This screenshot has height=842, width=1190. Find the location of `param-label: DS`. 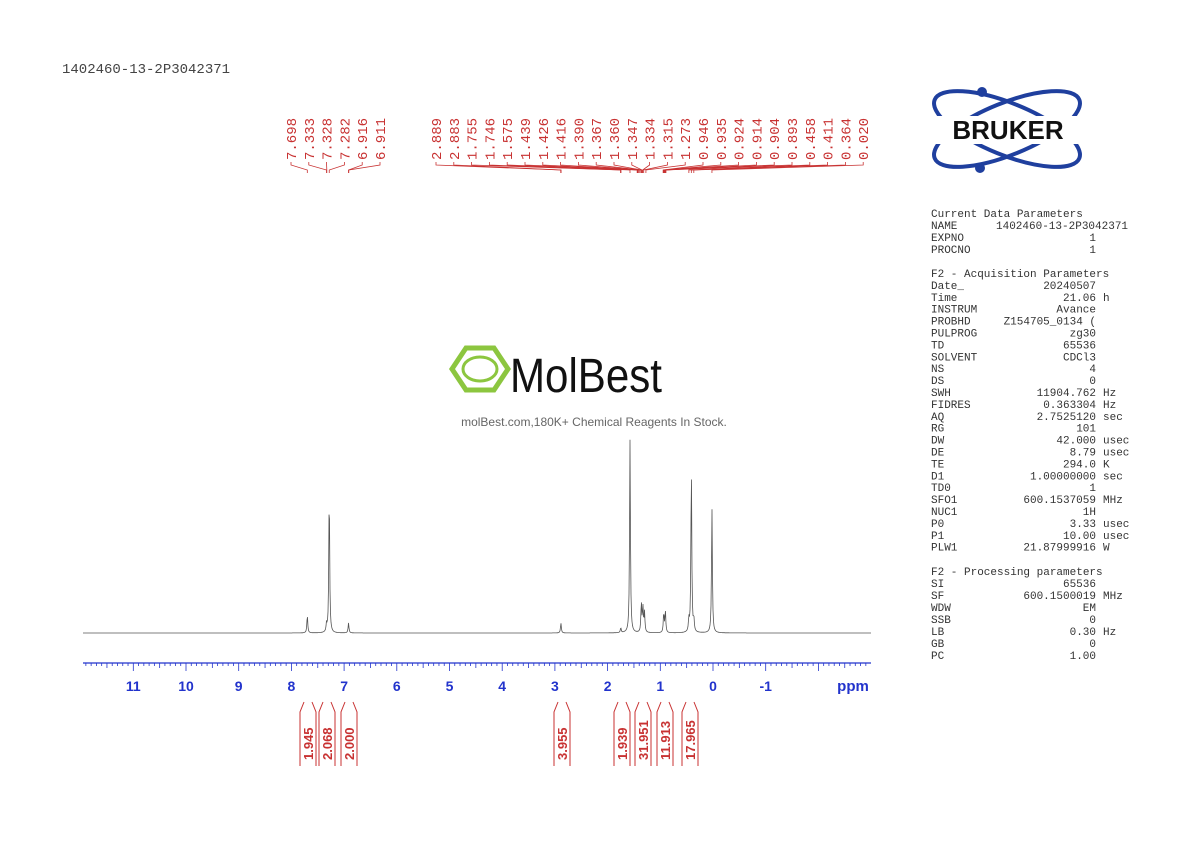

param-label: DS is located at coordinates (938, 382).